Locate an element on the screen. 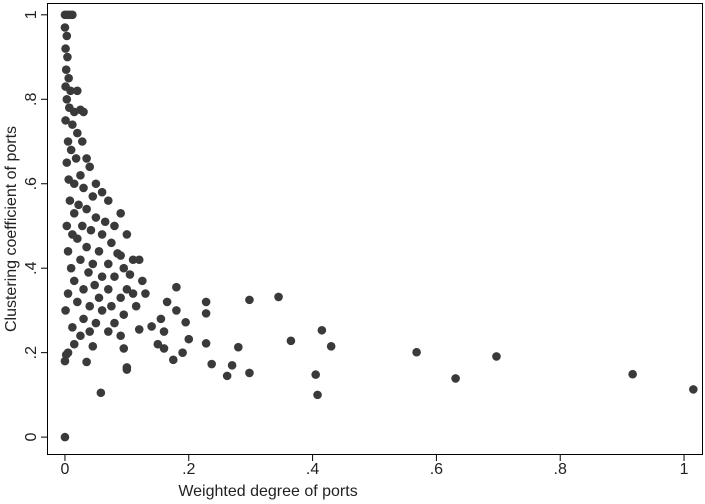  y-tick-label: .6 is located at coordinates (31, 183).